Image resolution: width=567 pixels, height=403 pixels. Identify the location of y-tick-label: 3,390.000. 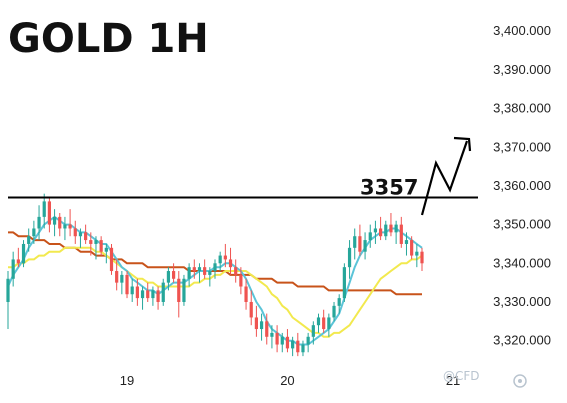
(522, 69).